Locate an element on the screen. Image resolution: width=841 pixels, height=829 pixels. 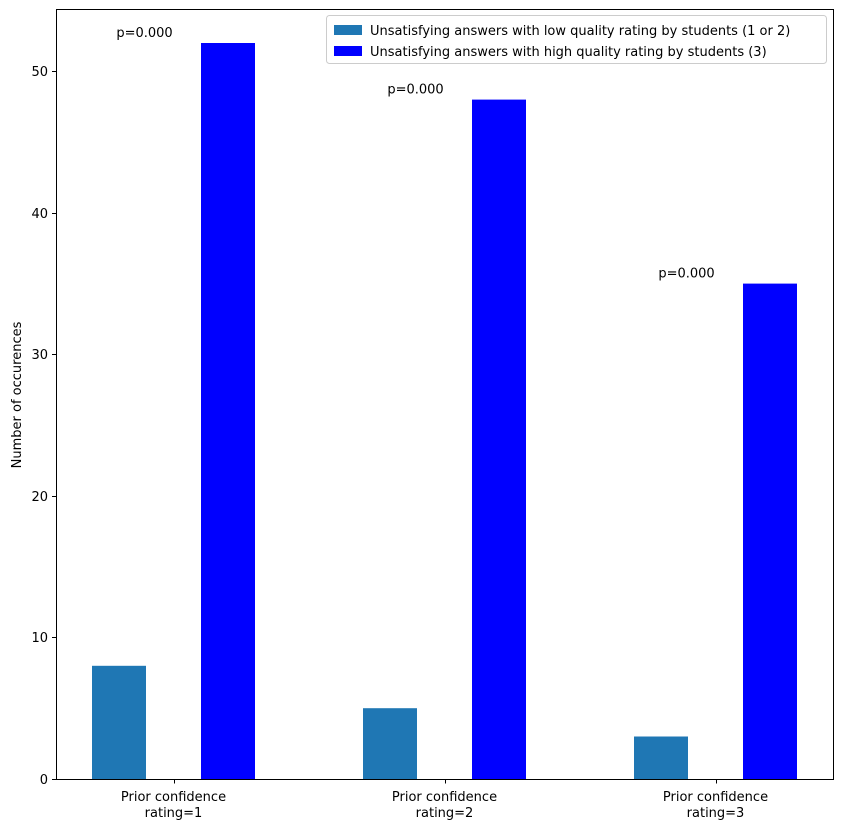
x-tick-label-line: rating=1 is located at coordinates (174, 813).